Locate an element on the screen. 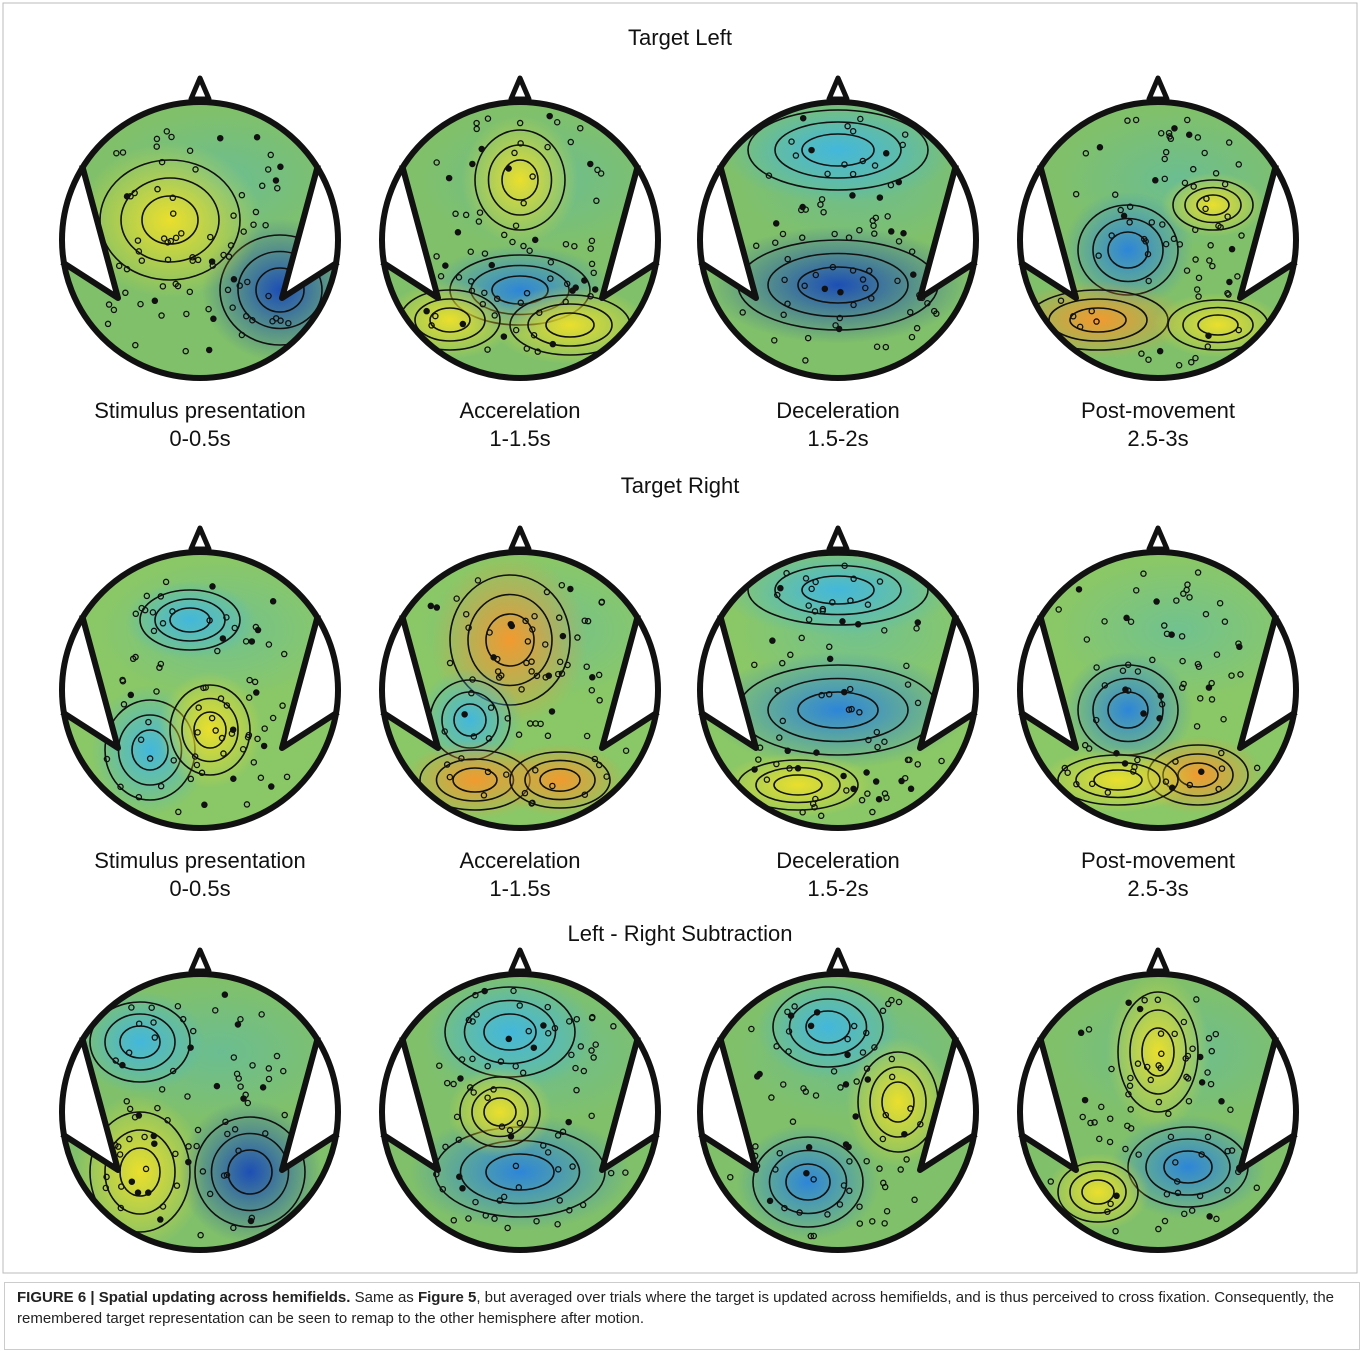 This screenshot has width=1360, height=1353. topomap is located at coordinates (1158, 1112).